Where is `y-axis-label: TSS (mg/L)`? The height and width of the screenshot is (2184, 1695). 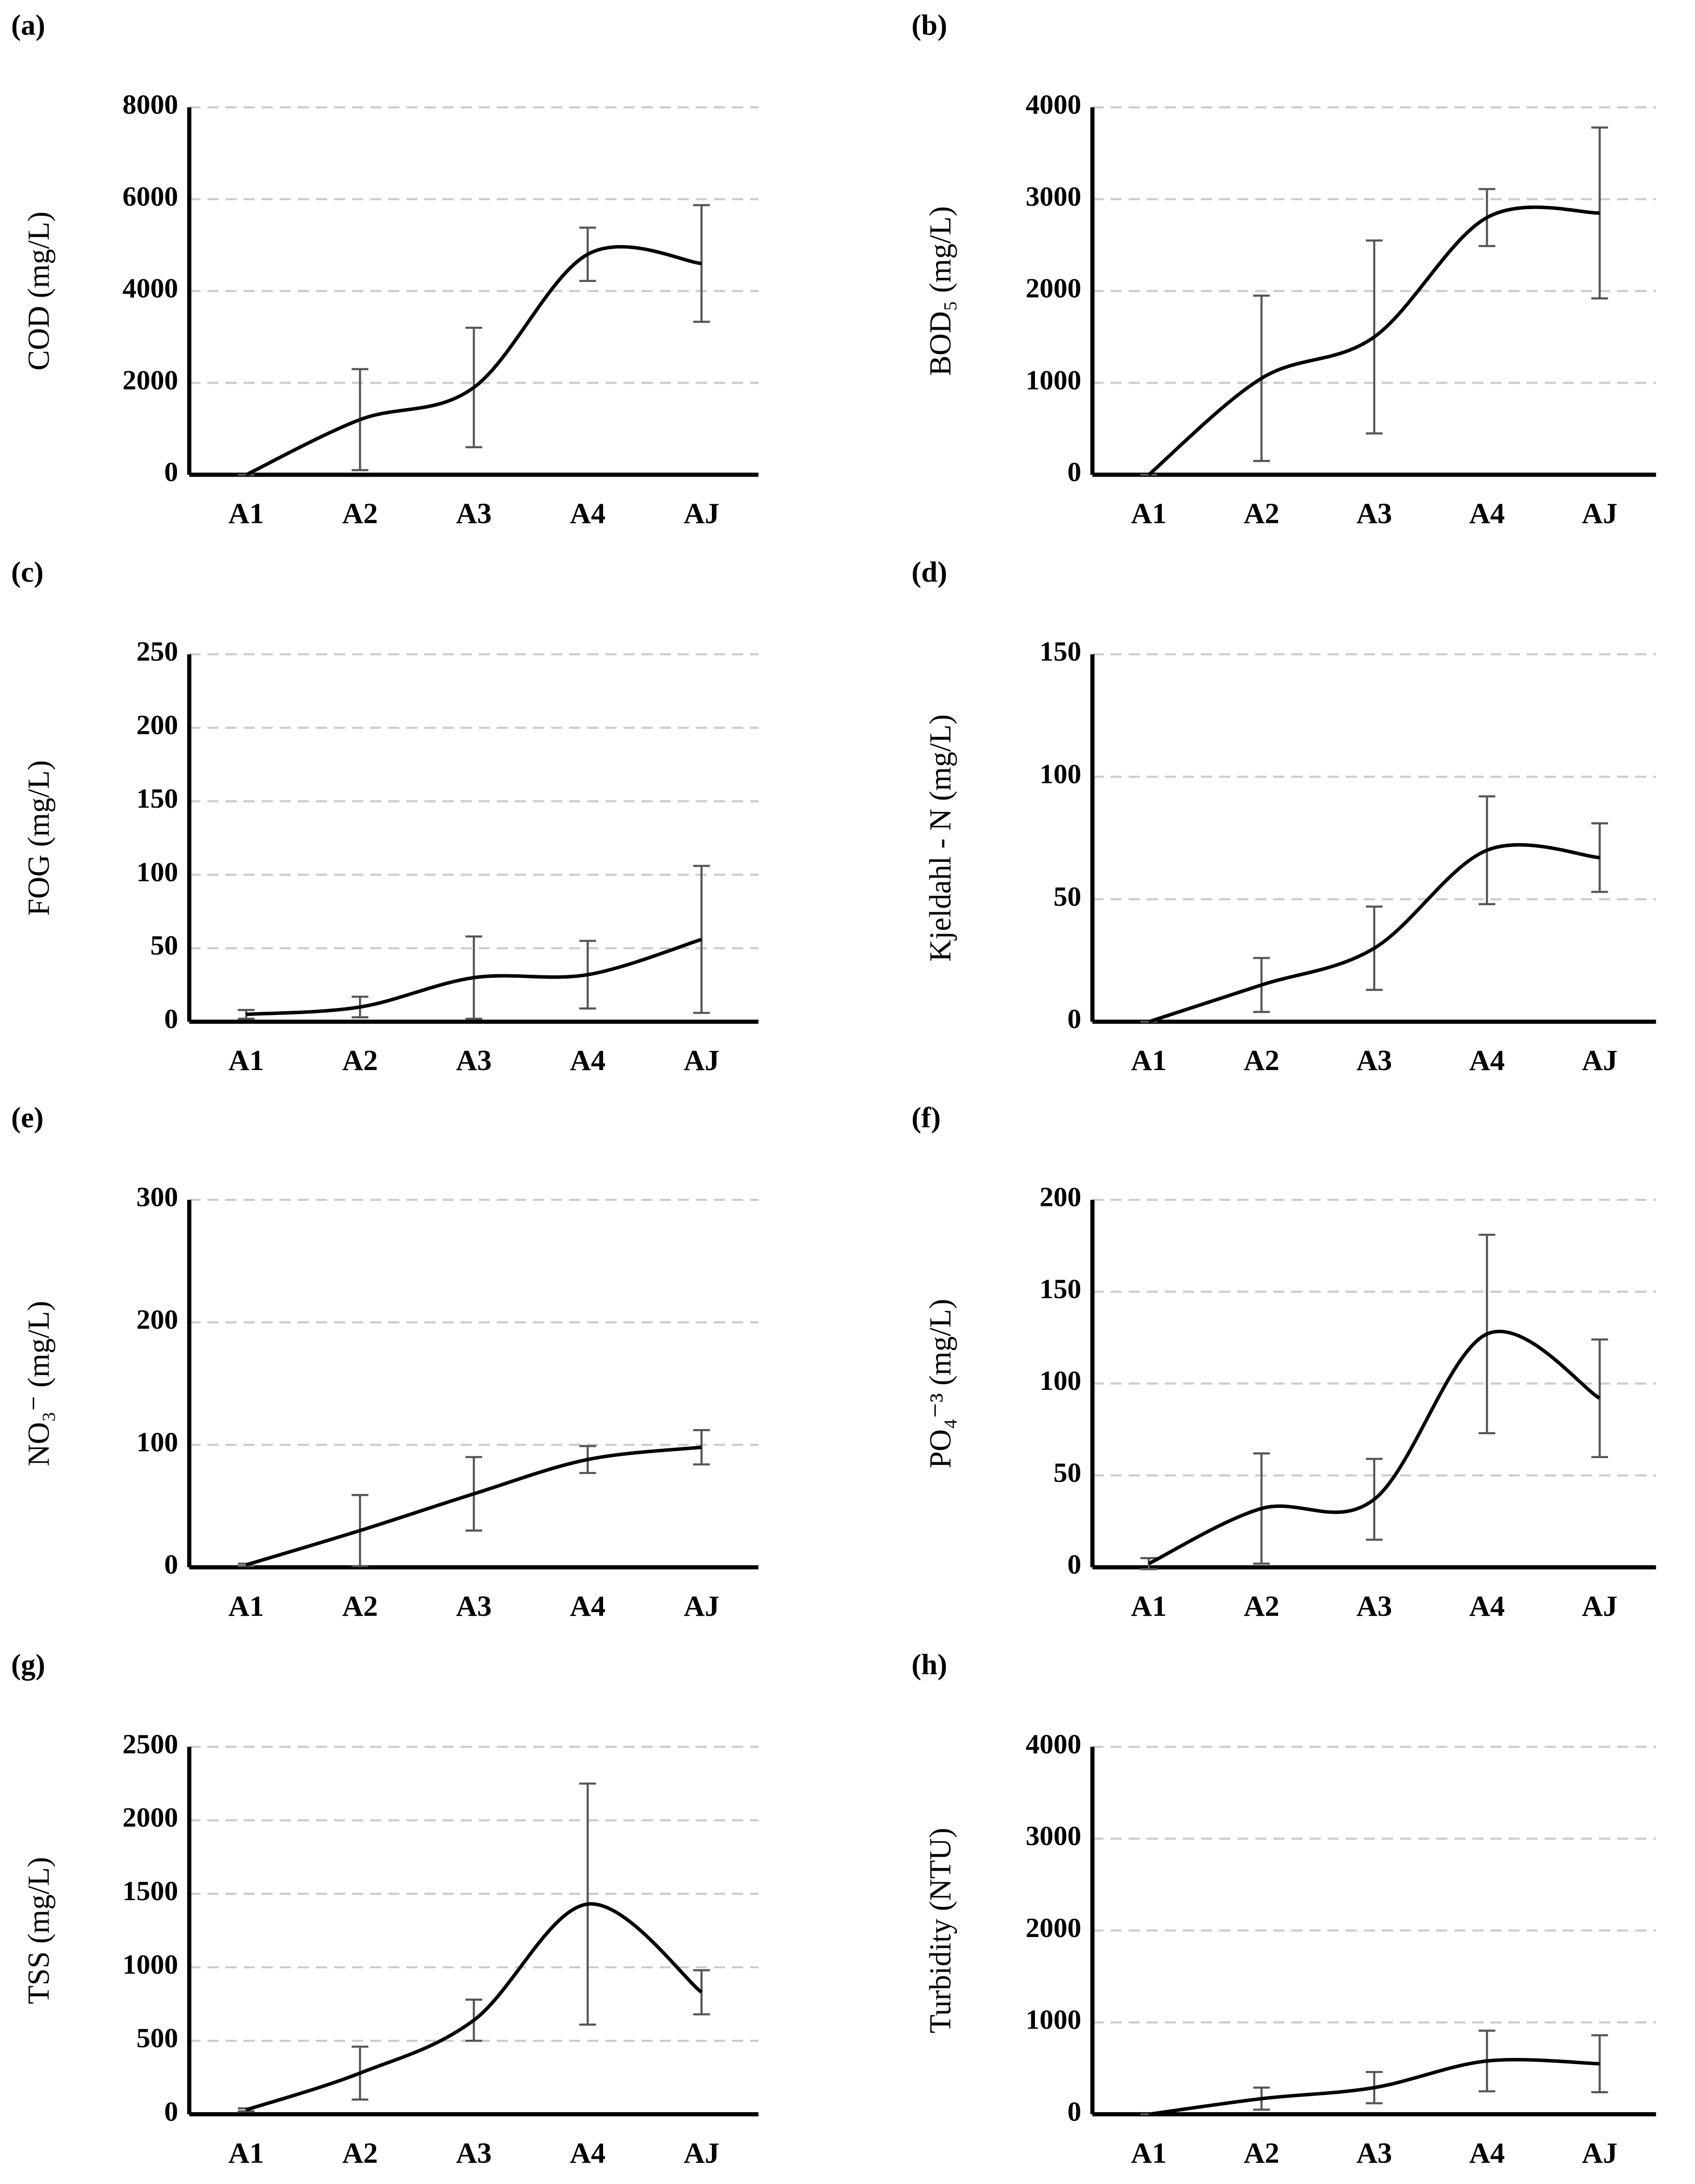 y-axis-label: TSS (mg/L) is located at coordinates (39, 1930).